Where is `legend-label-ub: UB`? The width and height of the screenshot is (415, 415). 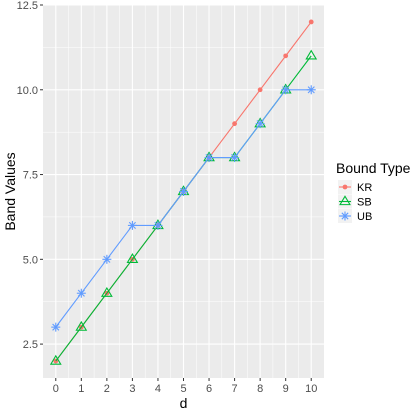 legend-label-ub: UB is located at coordinates (364, 217).